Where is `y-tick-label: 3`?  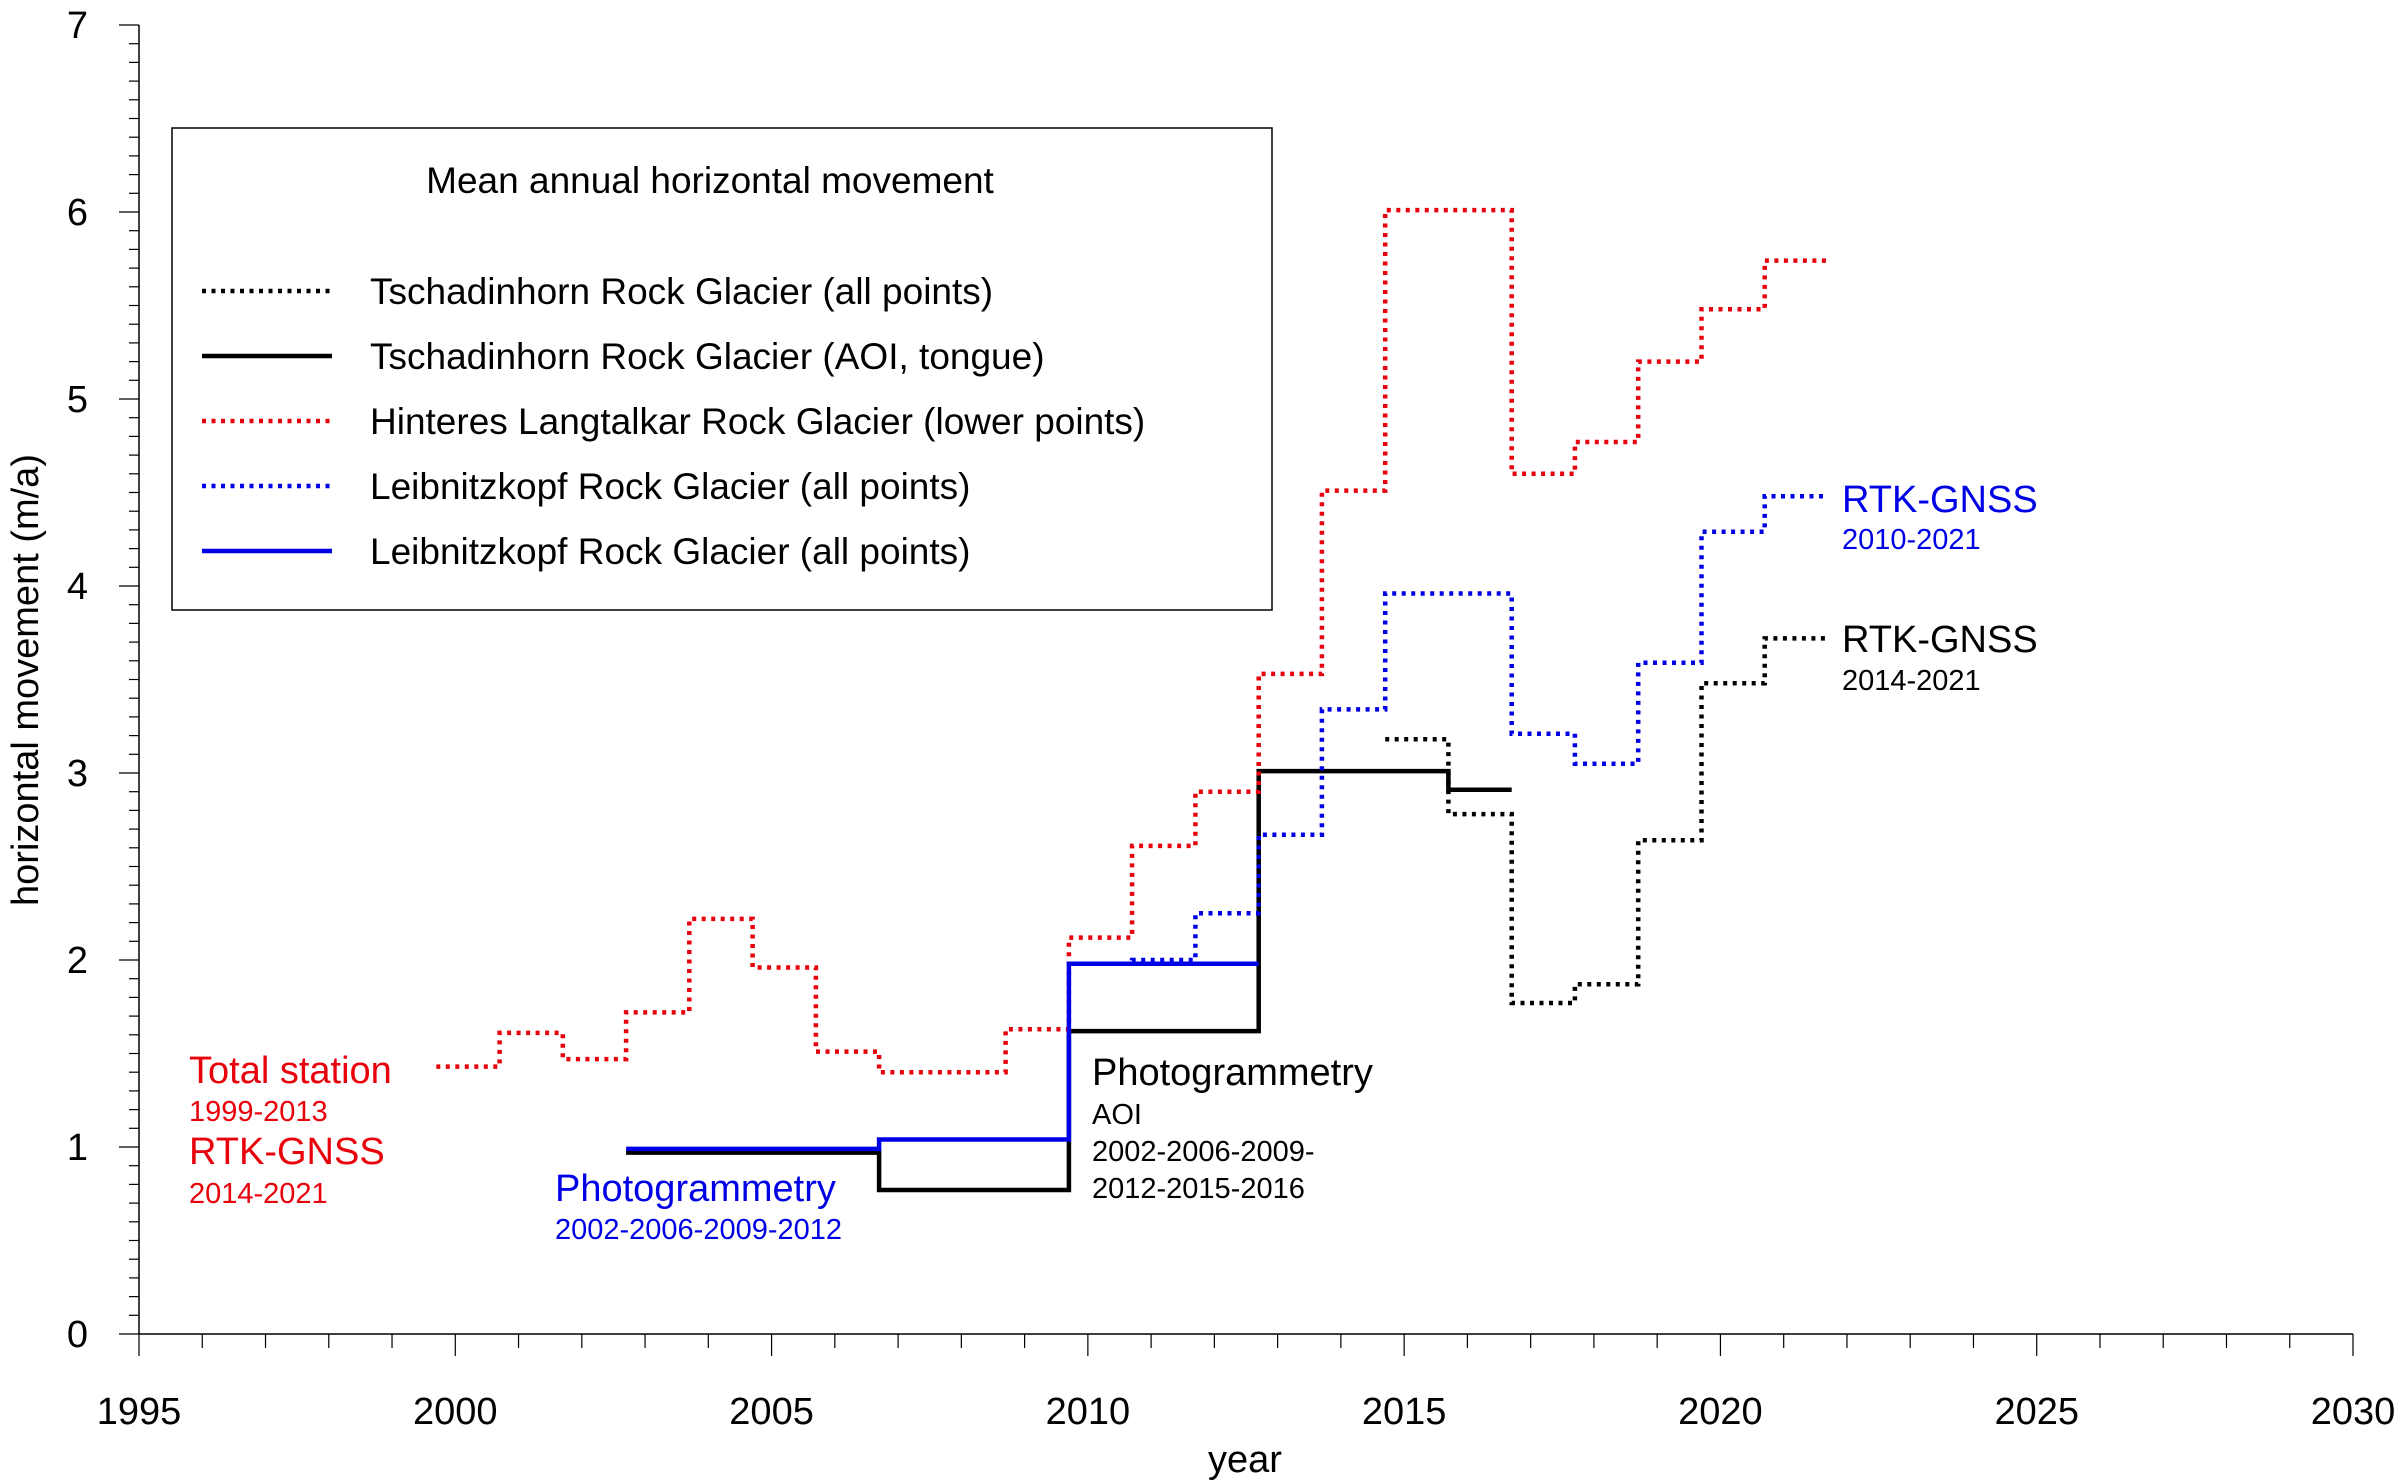
y-tick-label: 3 is located at coordinates (77, 774).